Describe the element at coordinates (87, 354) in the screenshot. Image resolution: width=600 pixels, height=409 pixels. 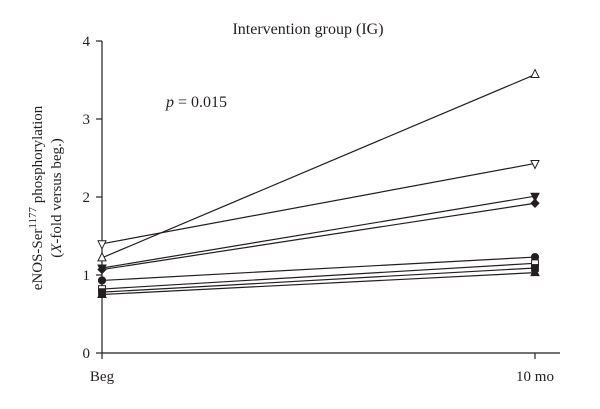
I see `y-tick-label: 0` at that location.